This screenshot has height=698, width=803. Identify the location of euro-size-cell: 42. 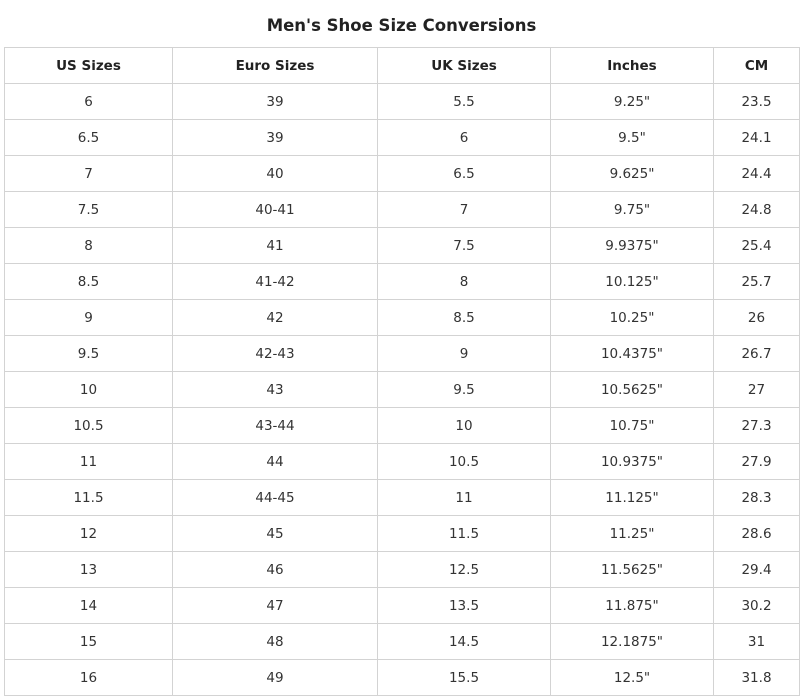
(275, 317).